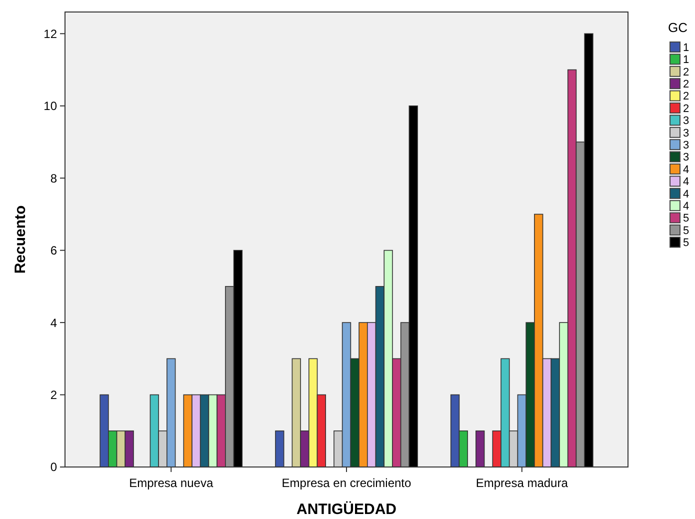 This screenshot has height=519, width=695. Describe the element at coordinates (20, 239) in the screenshot. I see `y-axis-title: Recuento` at that location.